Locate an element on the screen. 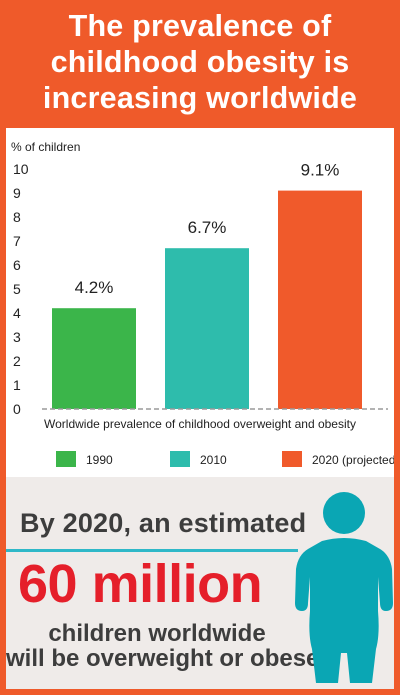 The width and height of the screenshot is (400, 695). stat-divider is located at coordinates (152, 550).